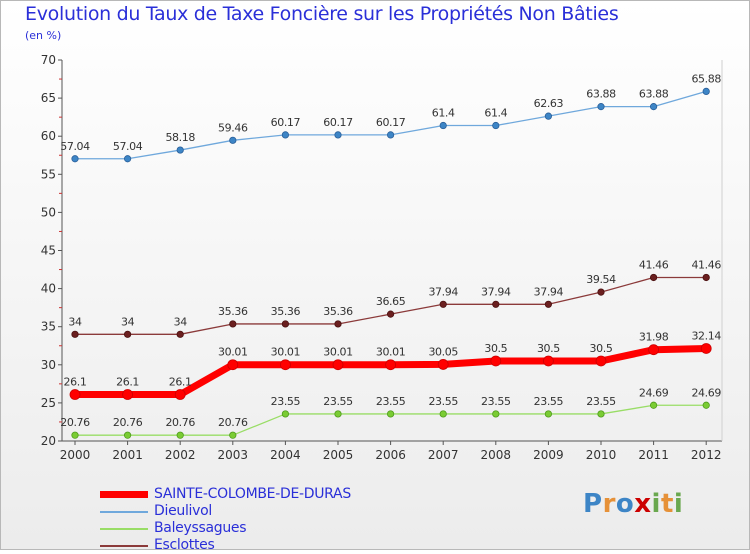 This screenshot has width=750, height=554. I want to click on x-tick-label: 2010, so click(601, 455).